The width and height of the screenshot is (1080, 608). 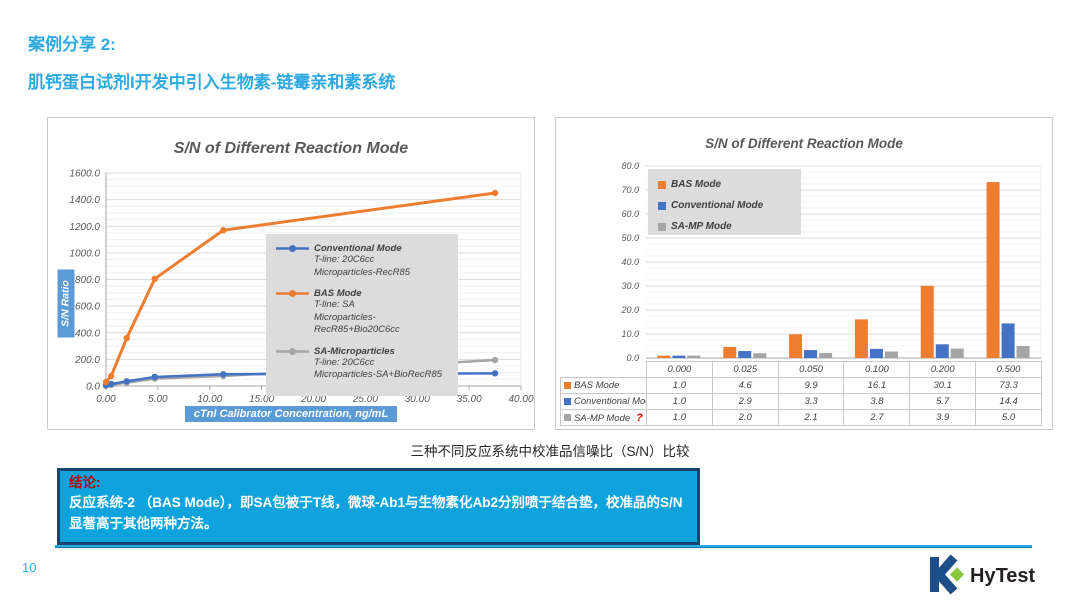 What do you see at coordinates (85, 482) in the screenshot?
I see `conclusion-heading: 结论:` at bounding box center [85, 482].